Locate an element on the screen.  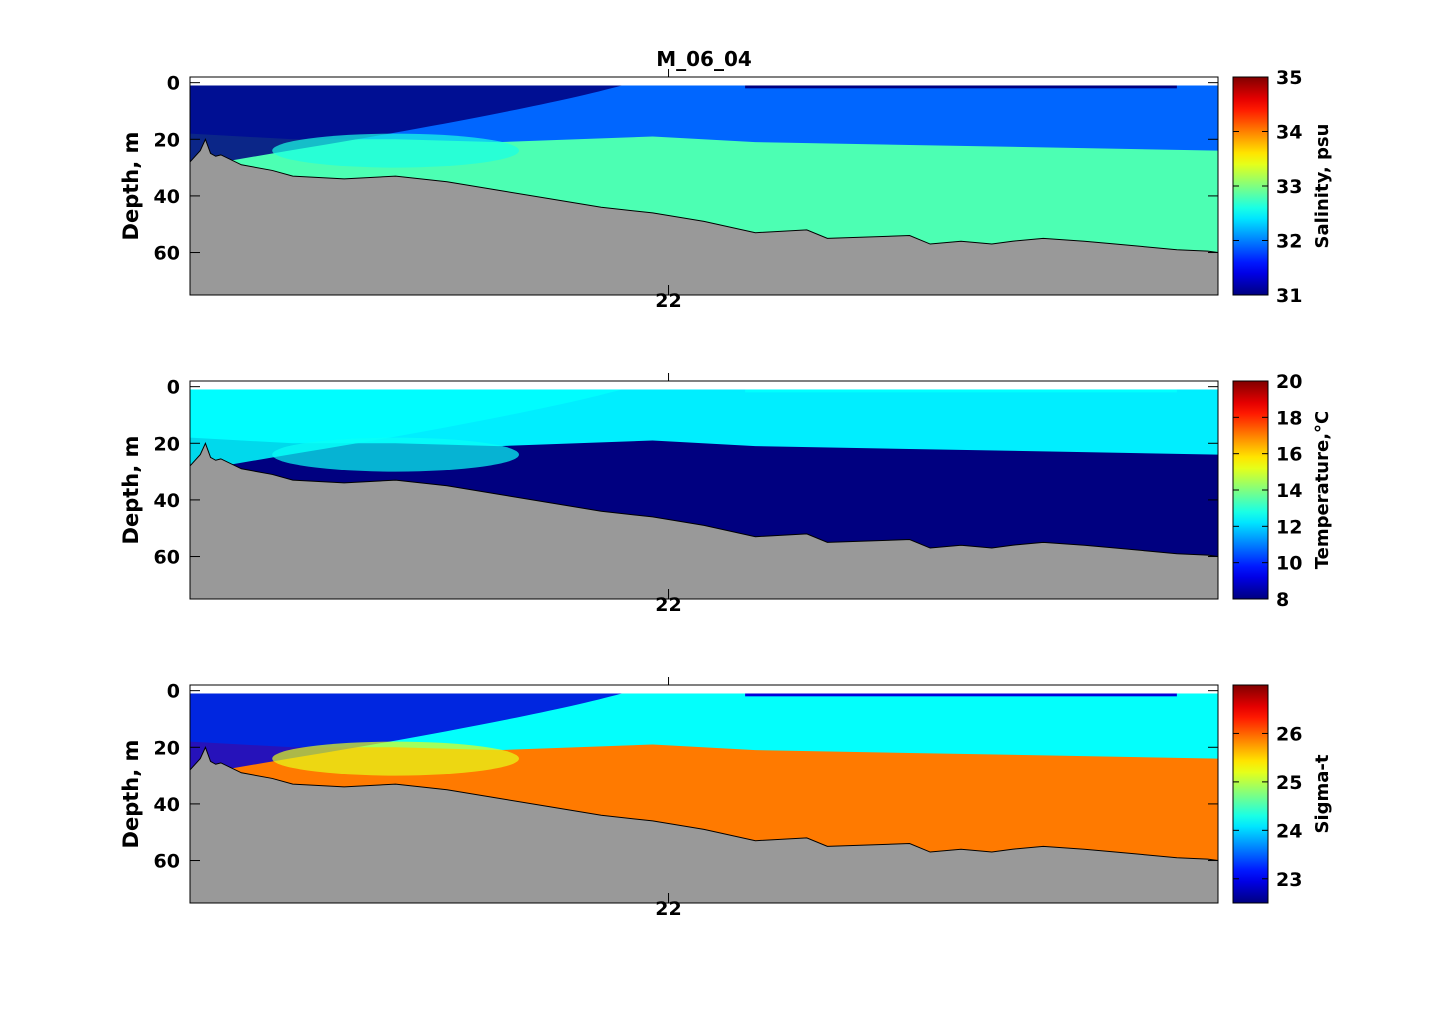
colorbar-tick-label: 32 is located at coordinates (1289, 242).